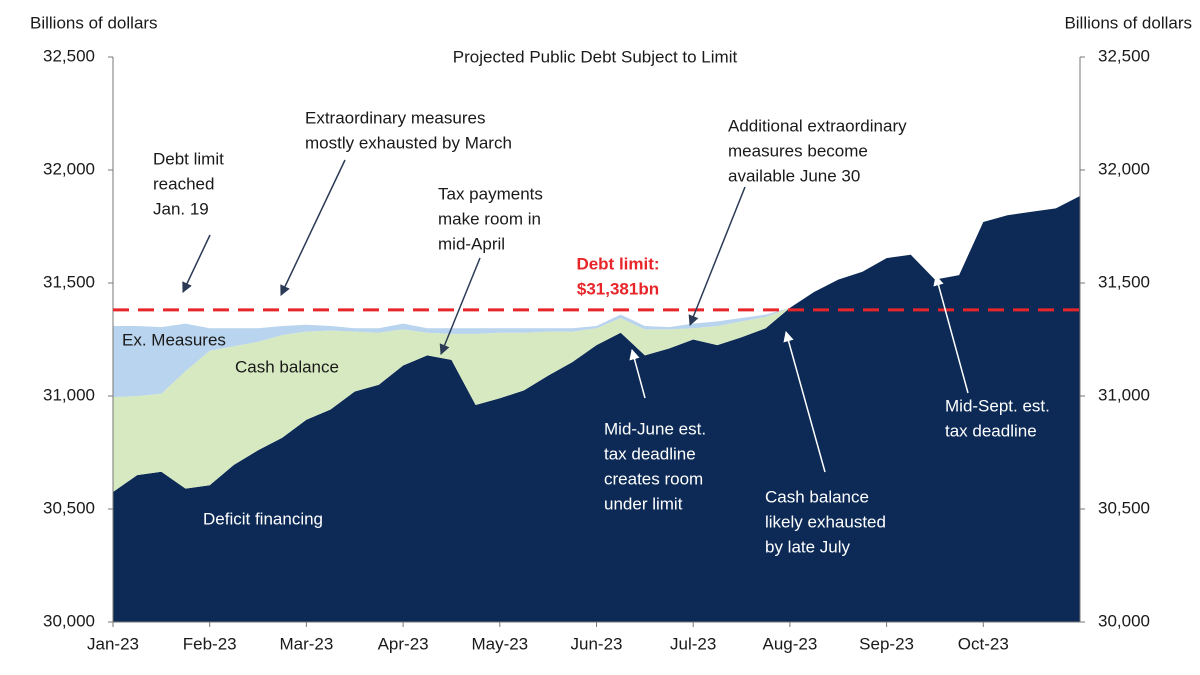  Describe the element at coordinates (395, 117) in the screenshot. I see `annotation: Extraordinary measures` at that location.